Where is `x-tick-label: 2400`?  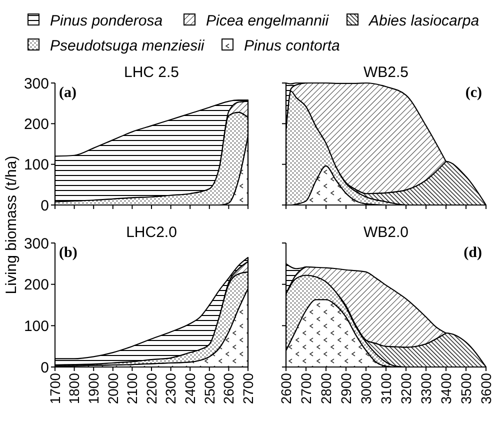 x-tick-label: 2400 is located at coordinates (190, 388).